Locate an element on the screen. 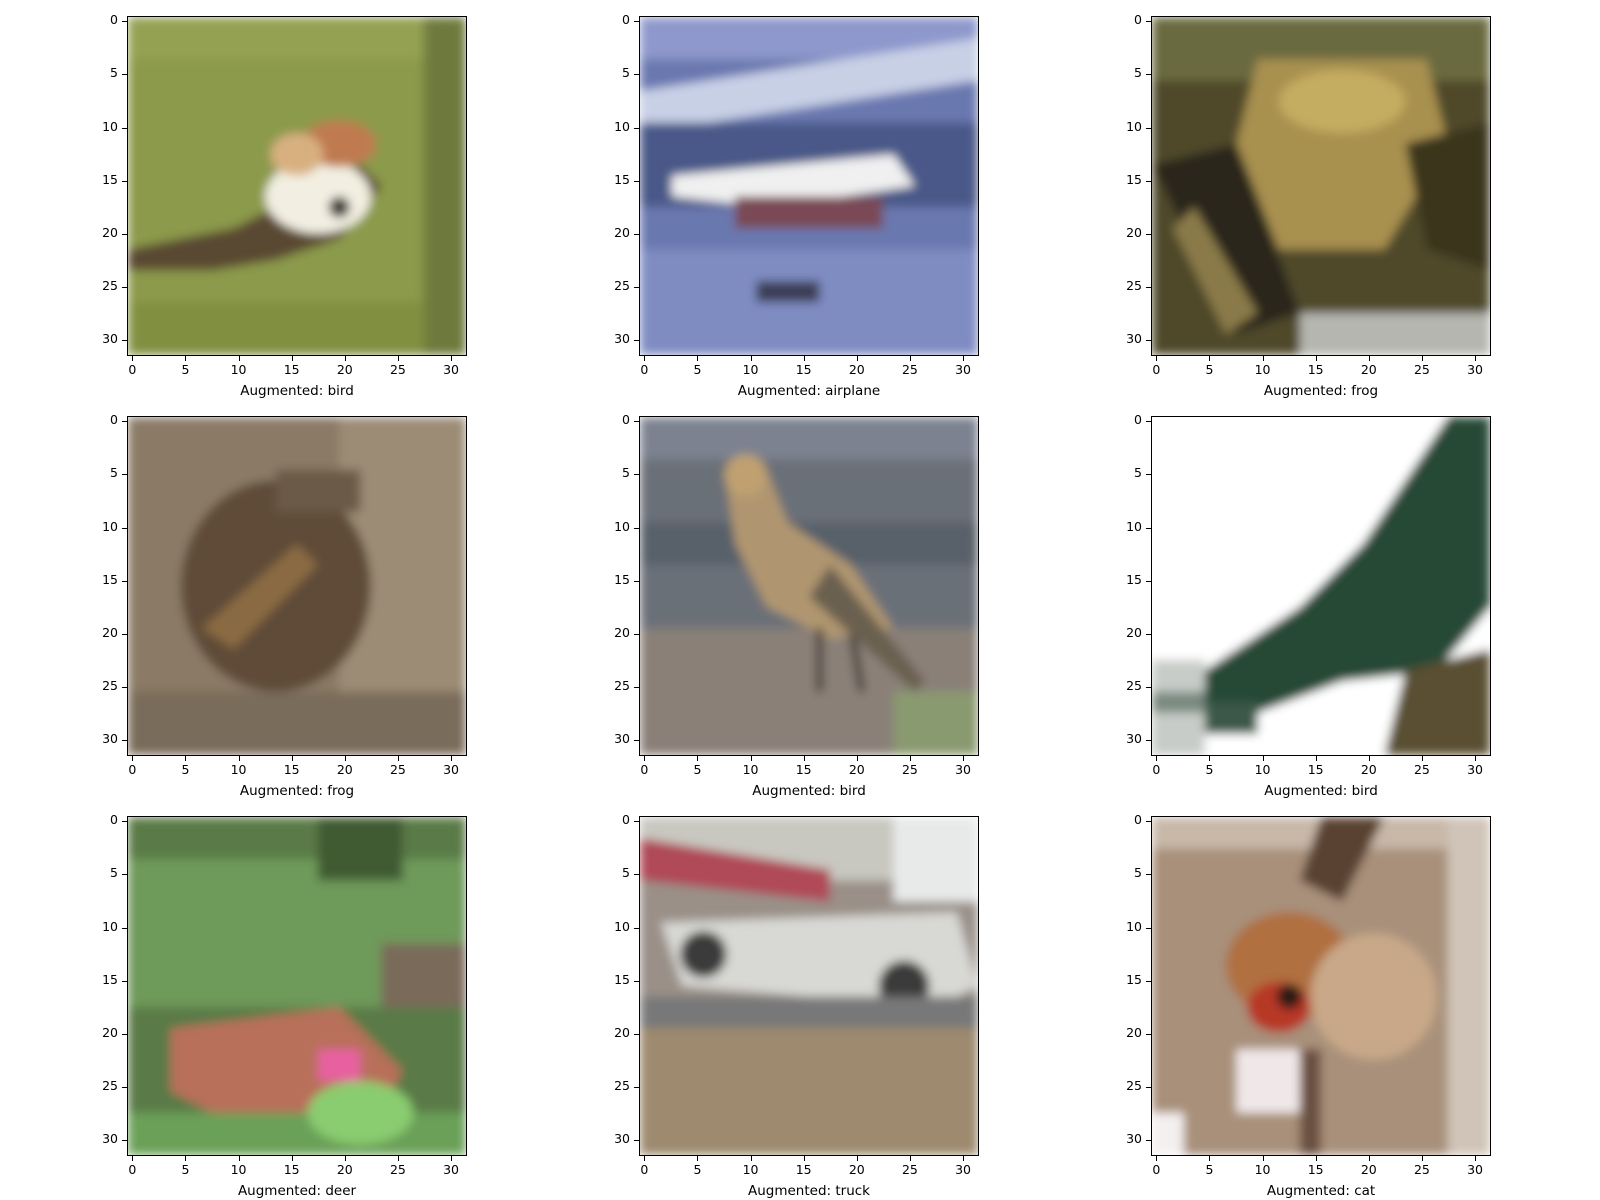 The width and height of the screenshot is (1600, 1200). image-frog-yellow is located at coordinates (1321, 186).